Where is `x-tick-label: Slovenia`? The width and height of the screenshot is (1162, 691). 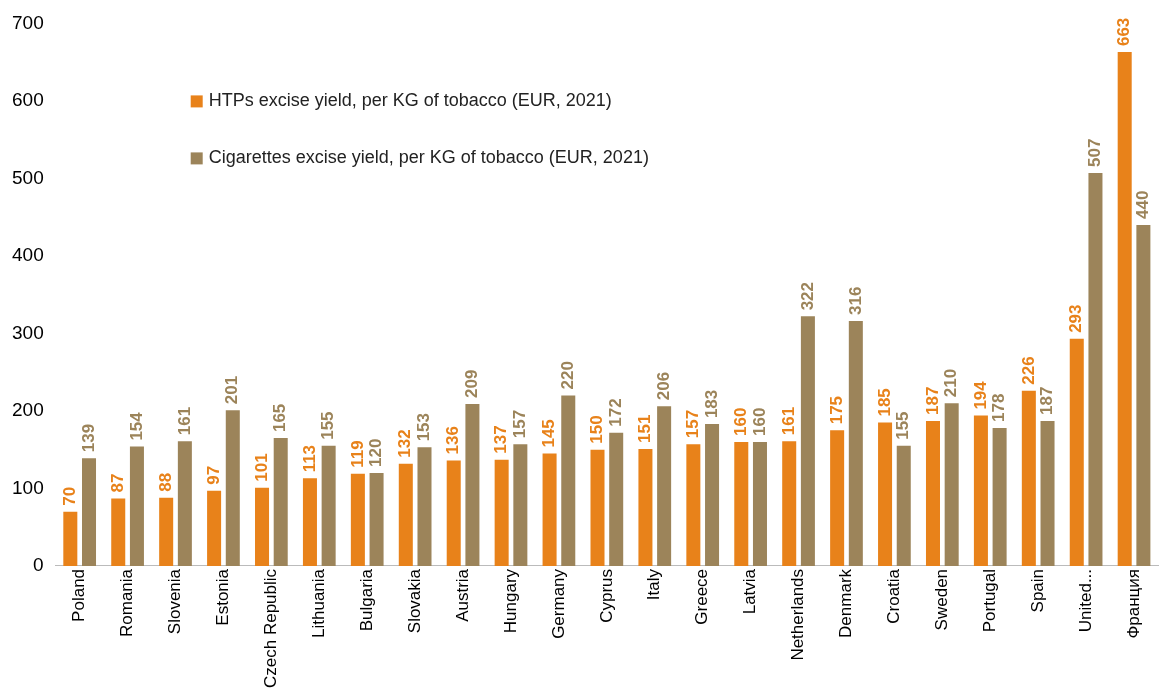 x-tick-label: Slovenia is located at coordinates (175, 601).